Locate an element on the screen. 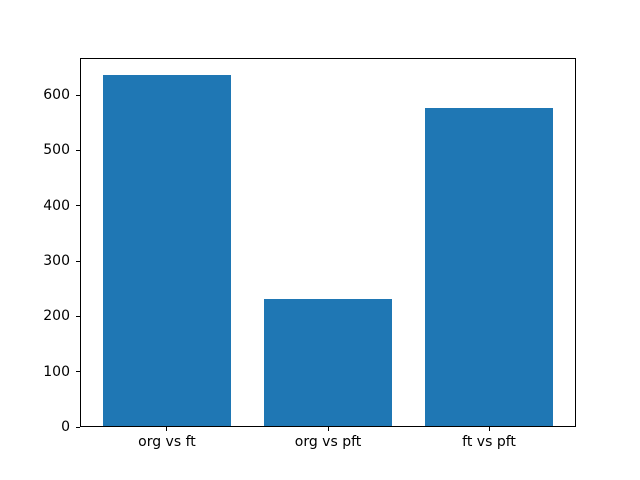 Image resolution: width=640 pixels, height=480 pixels. y-tick-label: 500 is located at coordinates (56, 150).